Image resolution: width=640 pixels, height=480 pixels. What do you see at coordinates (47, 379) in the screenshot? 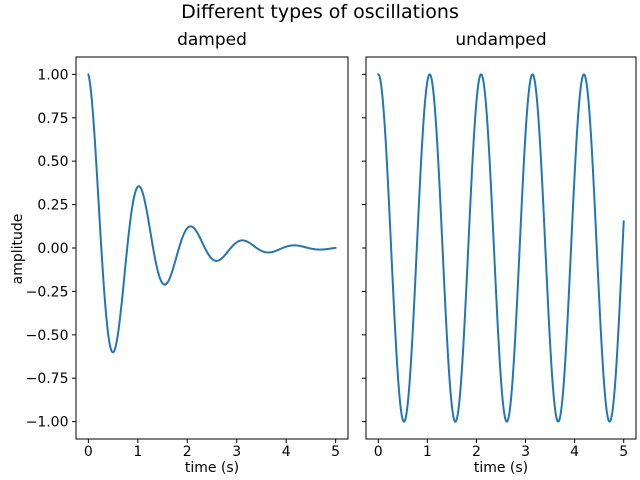
I see `y-tick-label: −0.75` at bounding box center [47, 379].